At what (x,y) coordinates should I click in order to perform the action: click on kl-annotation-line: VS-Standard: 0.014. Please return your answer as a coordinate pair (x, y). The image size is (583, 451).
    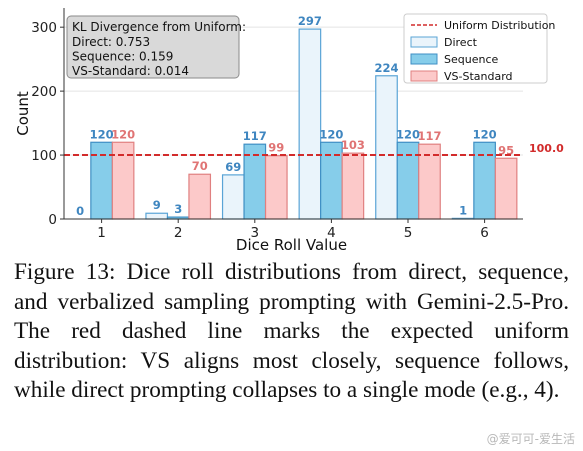
    Looking at the image, I should click on (130, 71).